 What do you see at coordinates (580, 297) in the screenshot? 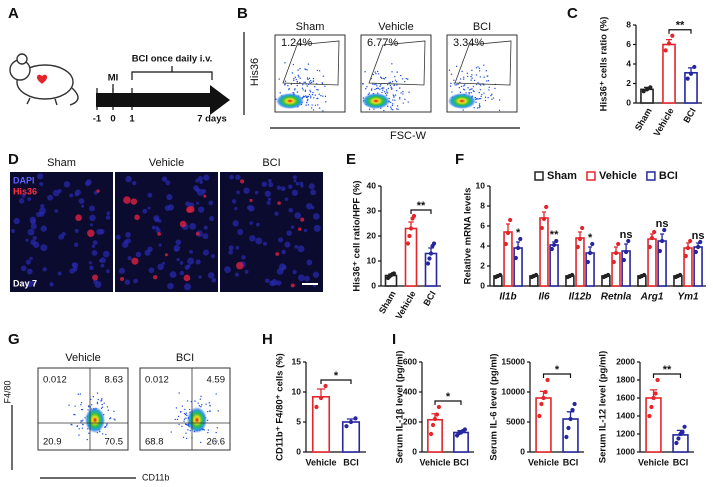
I see `x-tick-label: Il12b` at bounding box center [580, 297].